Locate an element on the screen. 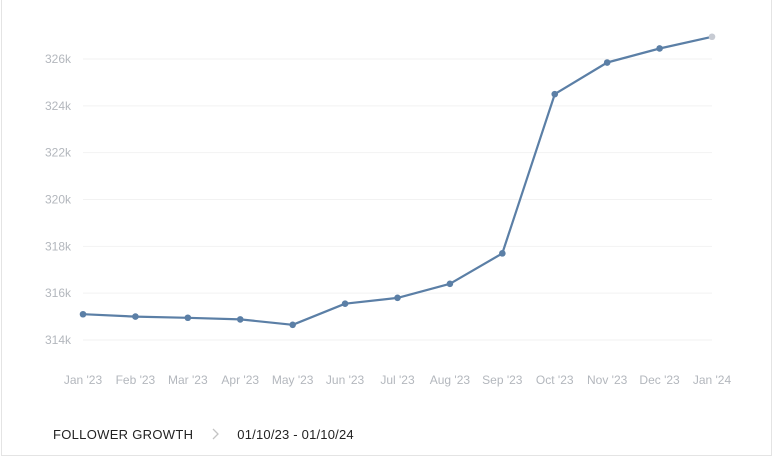  x-tick-label: Nov '23 is located at coordinates (607, 380).